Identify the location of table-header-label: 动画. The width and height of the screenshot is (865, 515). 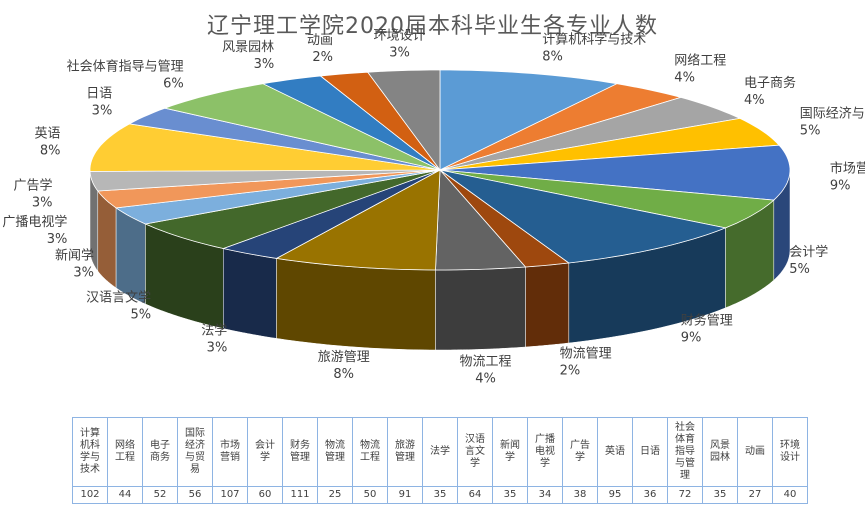
(755, 451).